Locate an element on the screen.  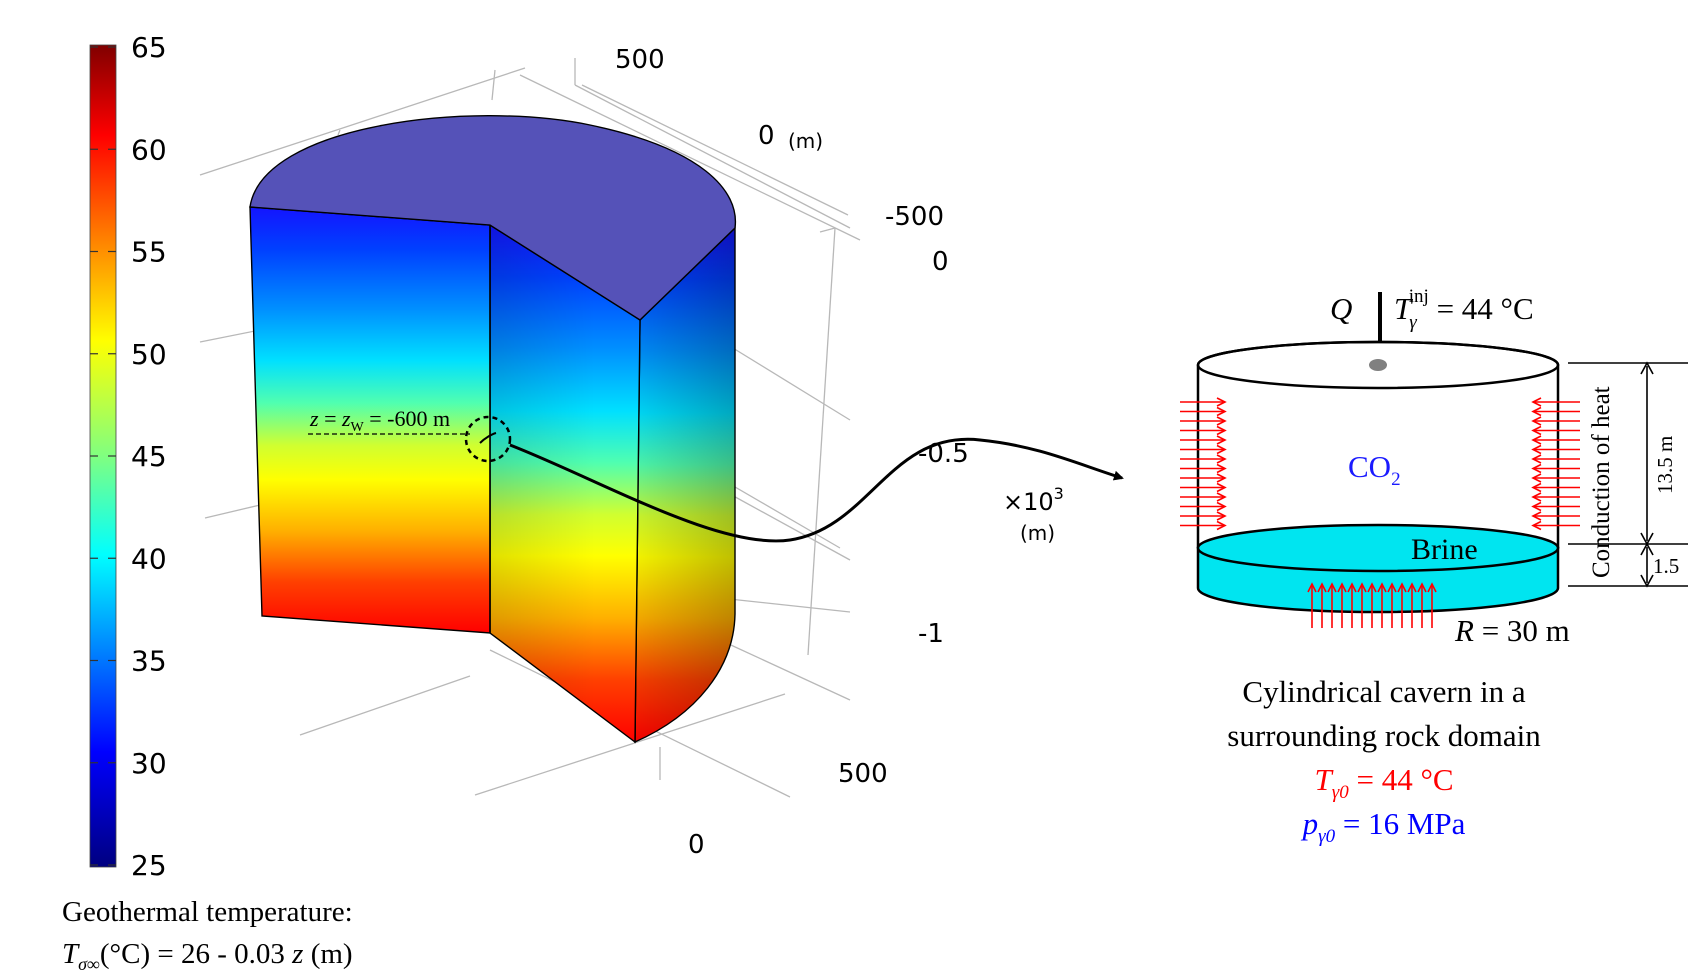
y-tick-neg500: -500 is located at coordinates (914, 217).